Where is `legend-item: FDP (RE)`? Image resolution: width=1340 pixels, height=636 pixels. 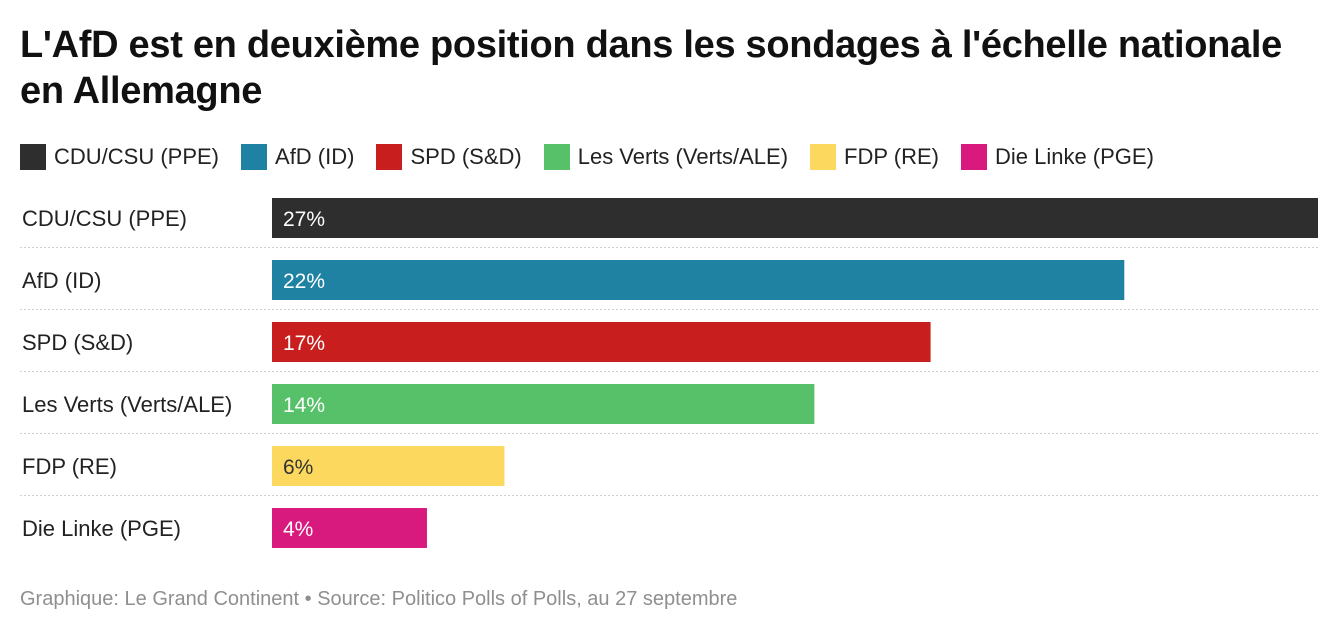 legend-item: FDP (RE) is located at coordinates (874, 157).